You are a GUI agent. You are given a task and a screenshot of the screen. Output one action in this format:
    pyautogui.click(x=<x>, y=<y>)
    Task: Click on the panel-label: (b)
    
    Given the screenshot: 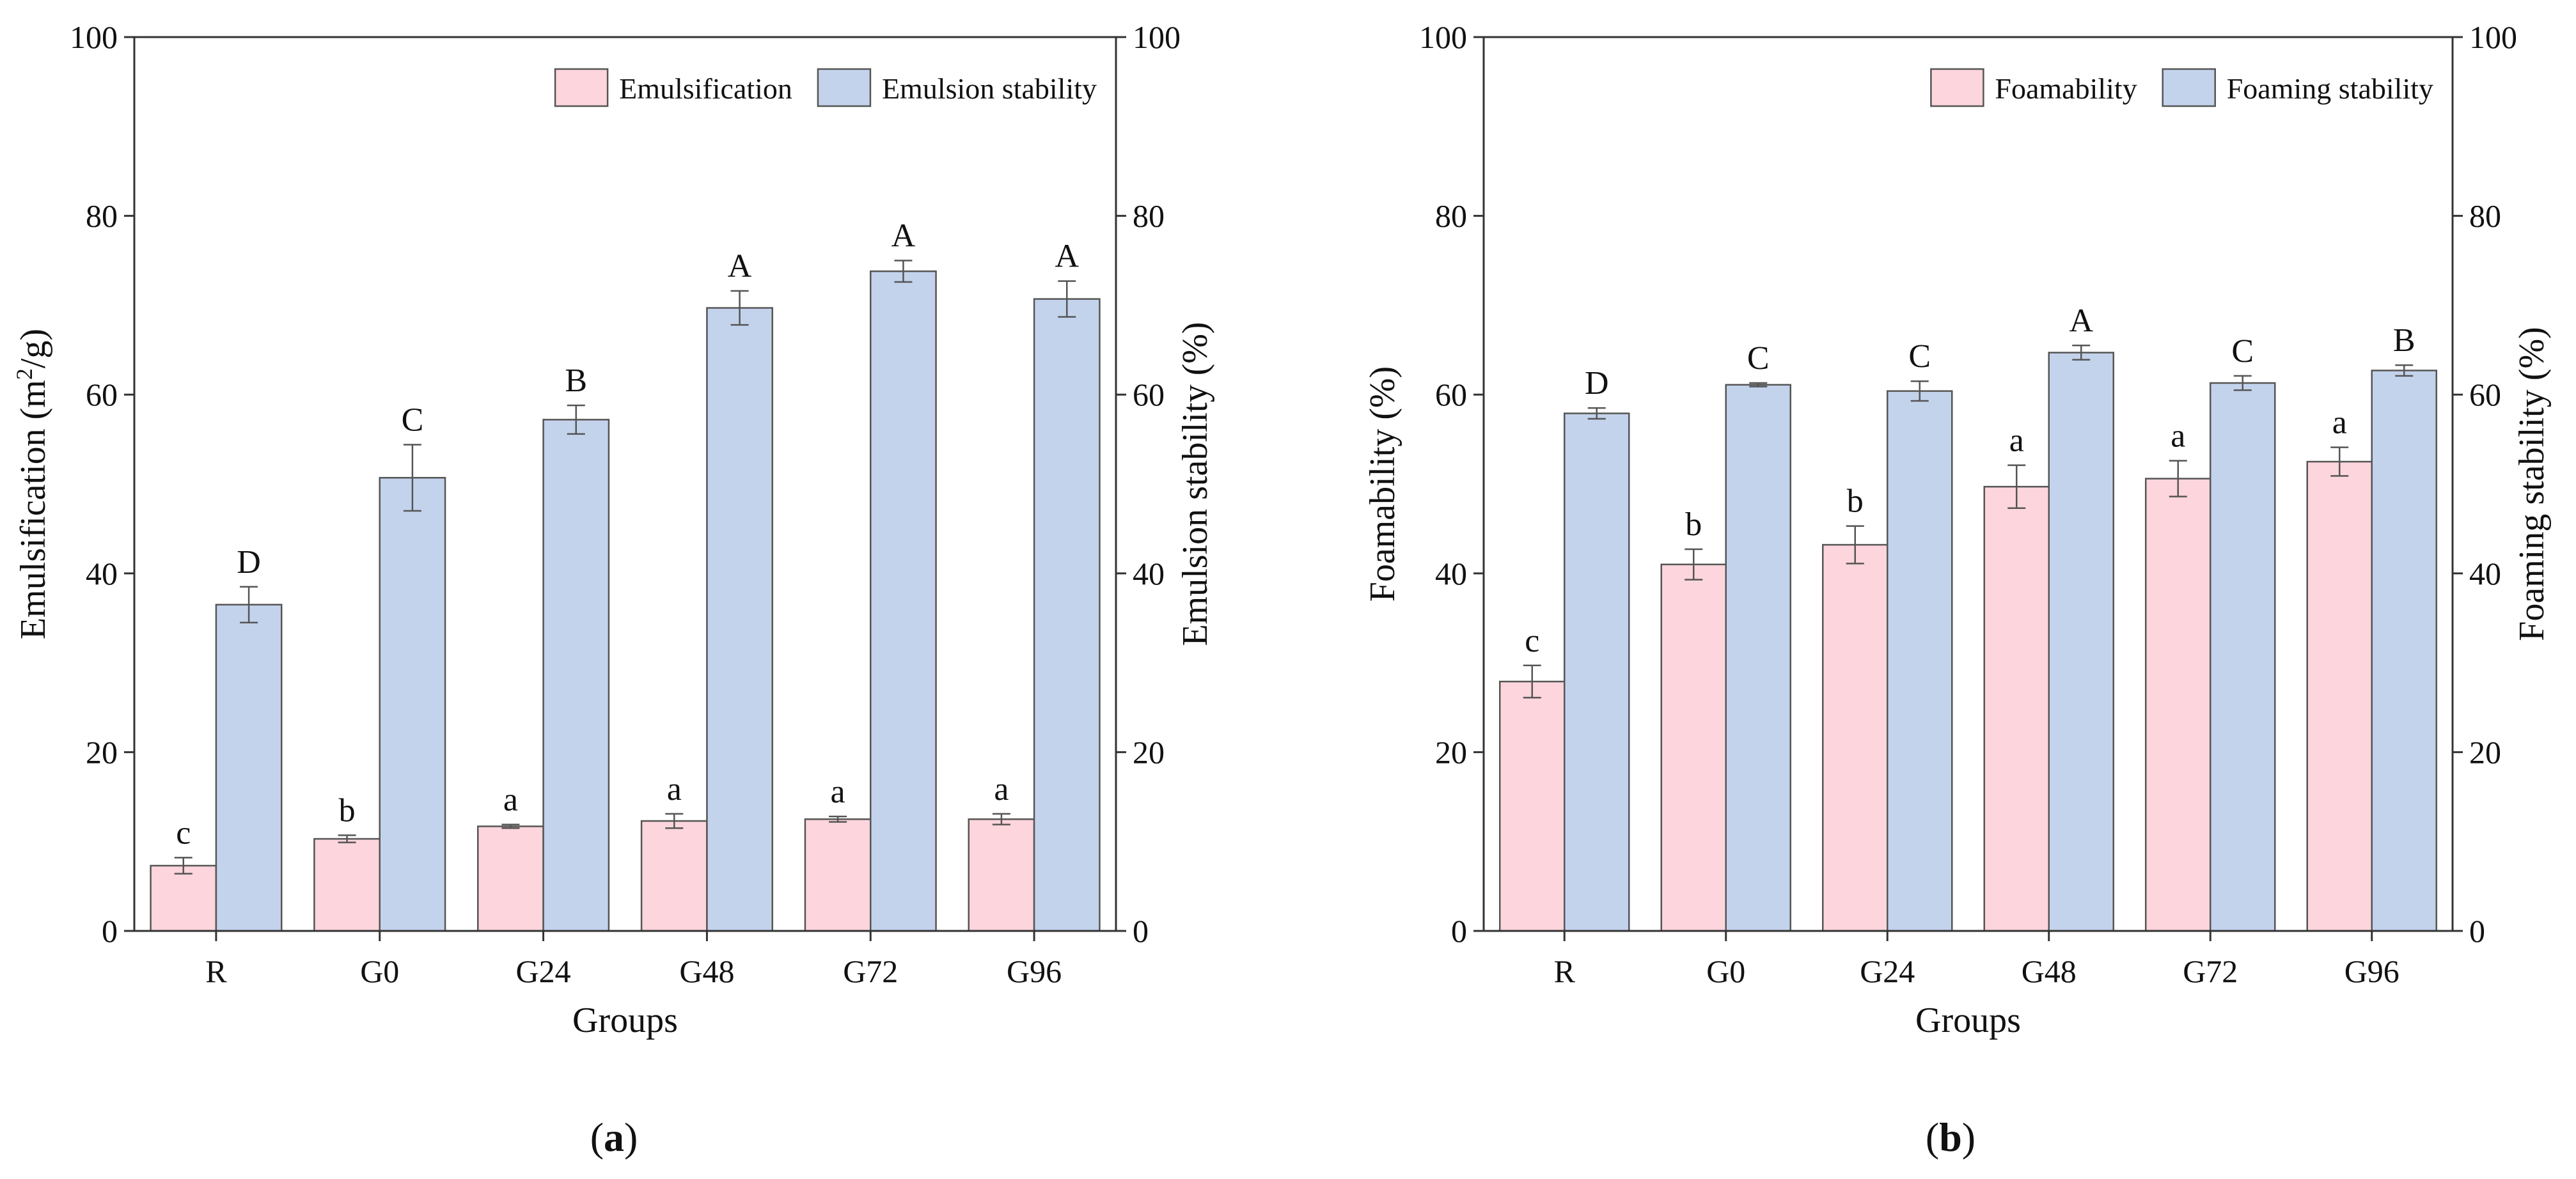 What is the action you would take?
    pyautogui.click(x=1950, y=1137)
    